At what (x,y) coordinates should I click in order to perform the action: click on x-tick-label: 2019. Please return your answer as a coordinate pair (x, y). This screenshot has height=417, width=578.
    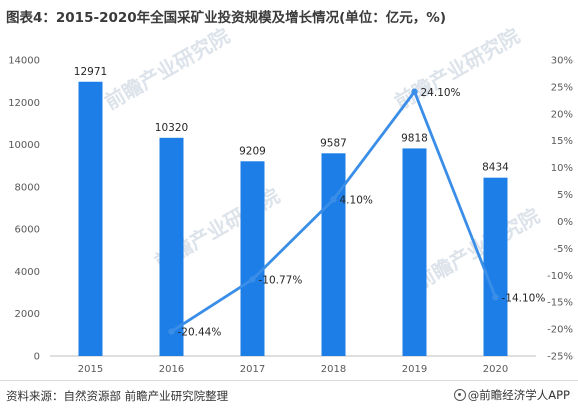
    Looking at the image, I should click on (414, 369).